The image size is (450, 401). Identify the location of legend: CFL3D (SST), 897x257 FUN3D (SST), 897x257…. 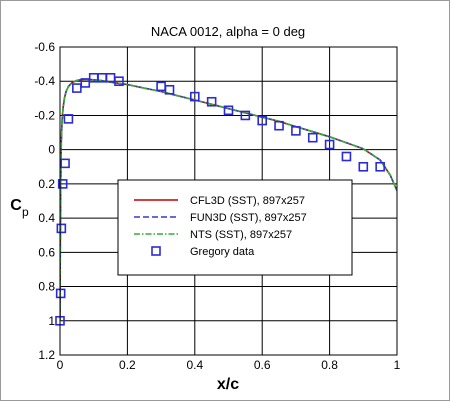
(235, 227).